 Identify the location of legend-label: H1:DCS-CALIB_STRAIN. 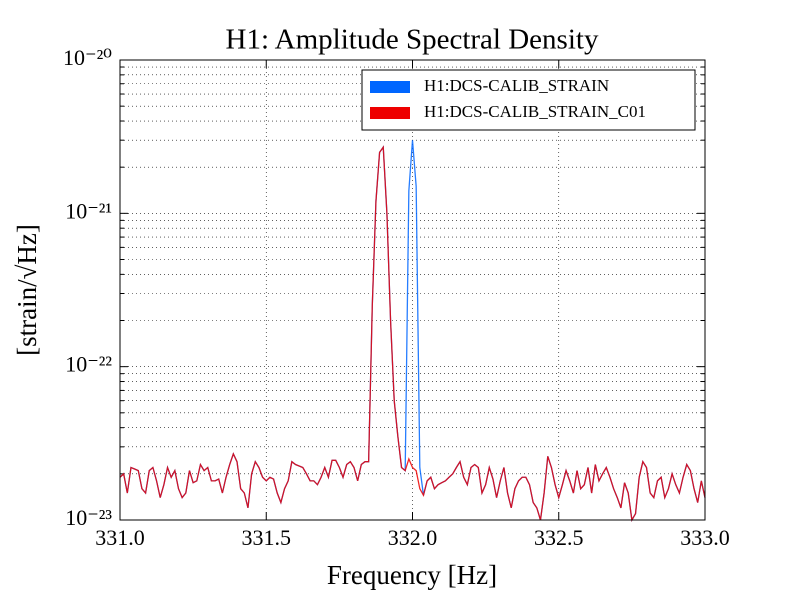
(516, 85).